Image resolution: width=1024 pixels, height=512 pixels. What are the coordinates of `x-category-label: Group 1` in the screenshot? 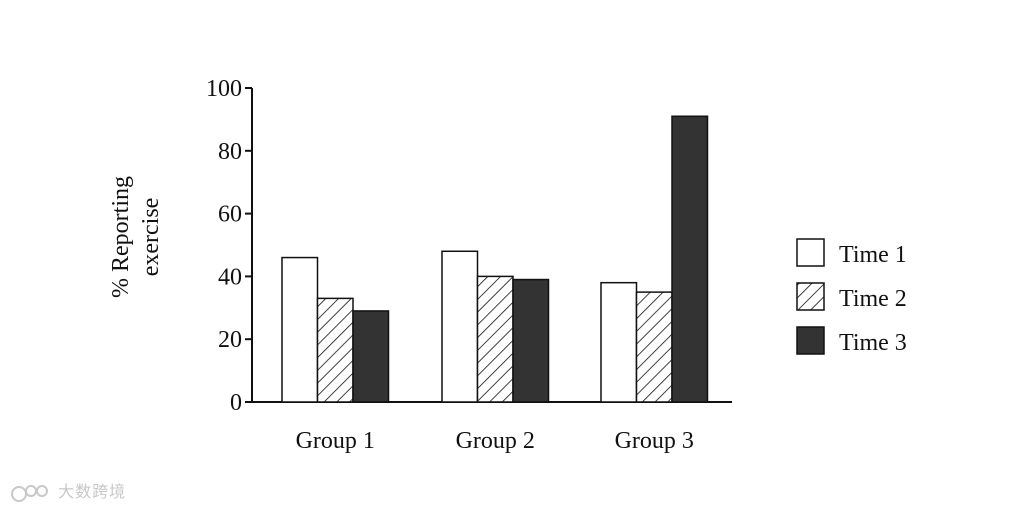 It's located at (335, 441).